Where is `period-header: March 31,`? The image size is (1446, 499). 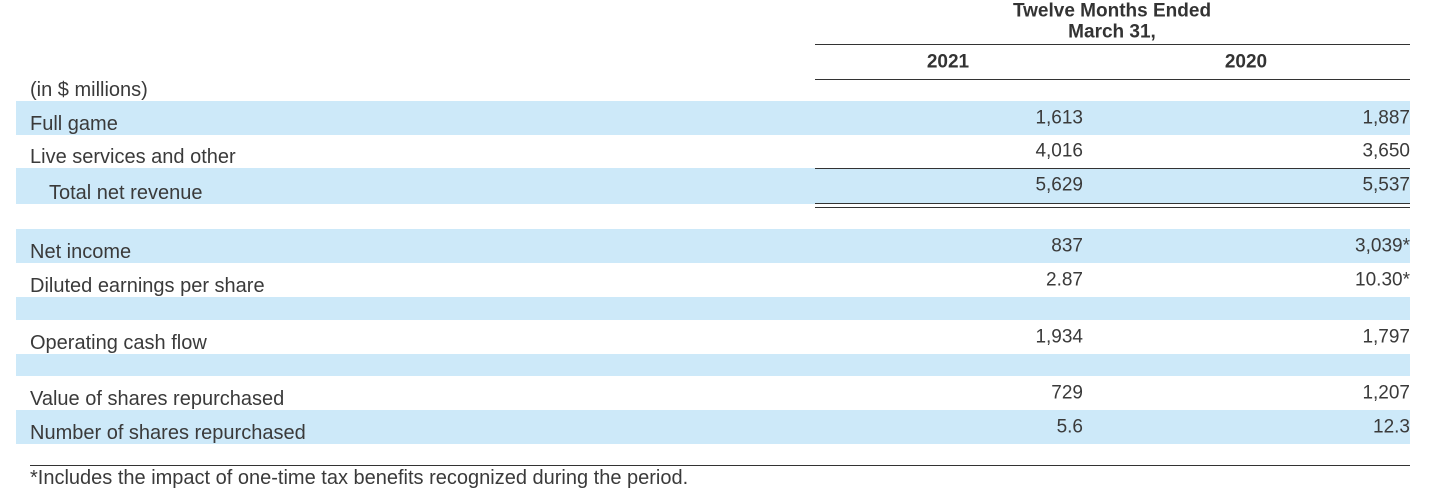 period-header: March 31, is located at coordinates (1112, 32).